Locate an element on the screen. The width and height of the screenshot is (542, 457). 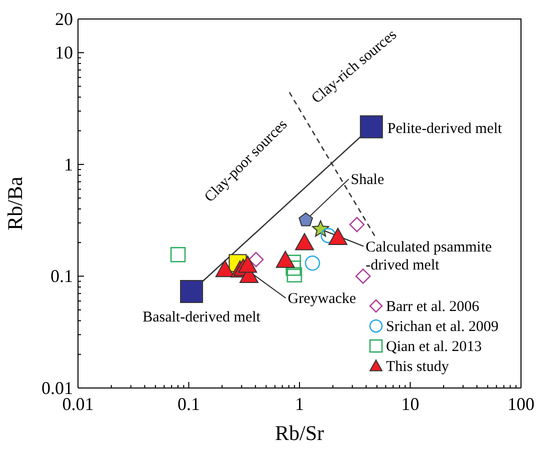
annotation: Pelite-derived melt is located at coordinates (445, 128).